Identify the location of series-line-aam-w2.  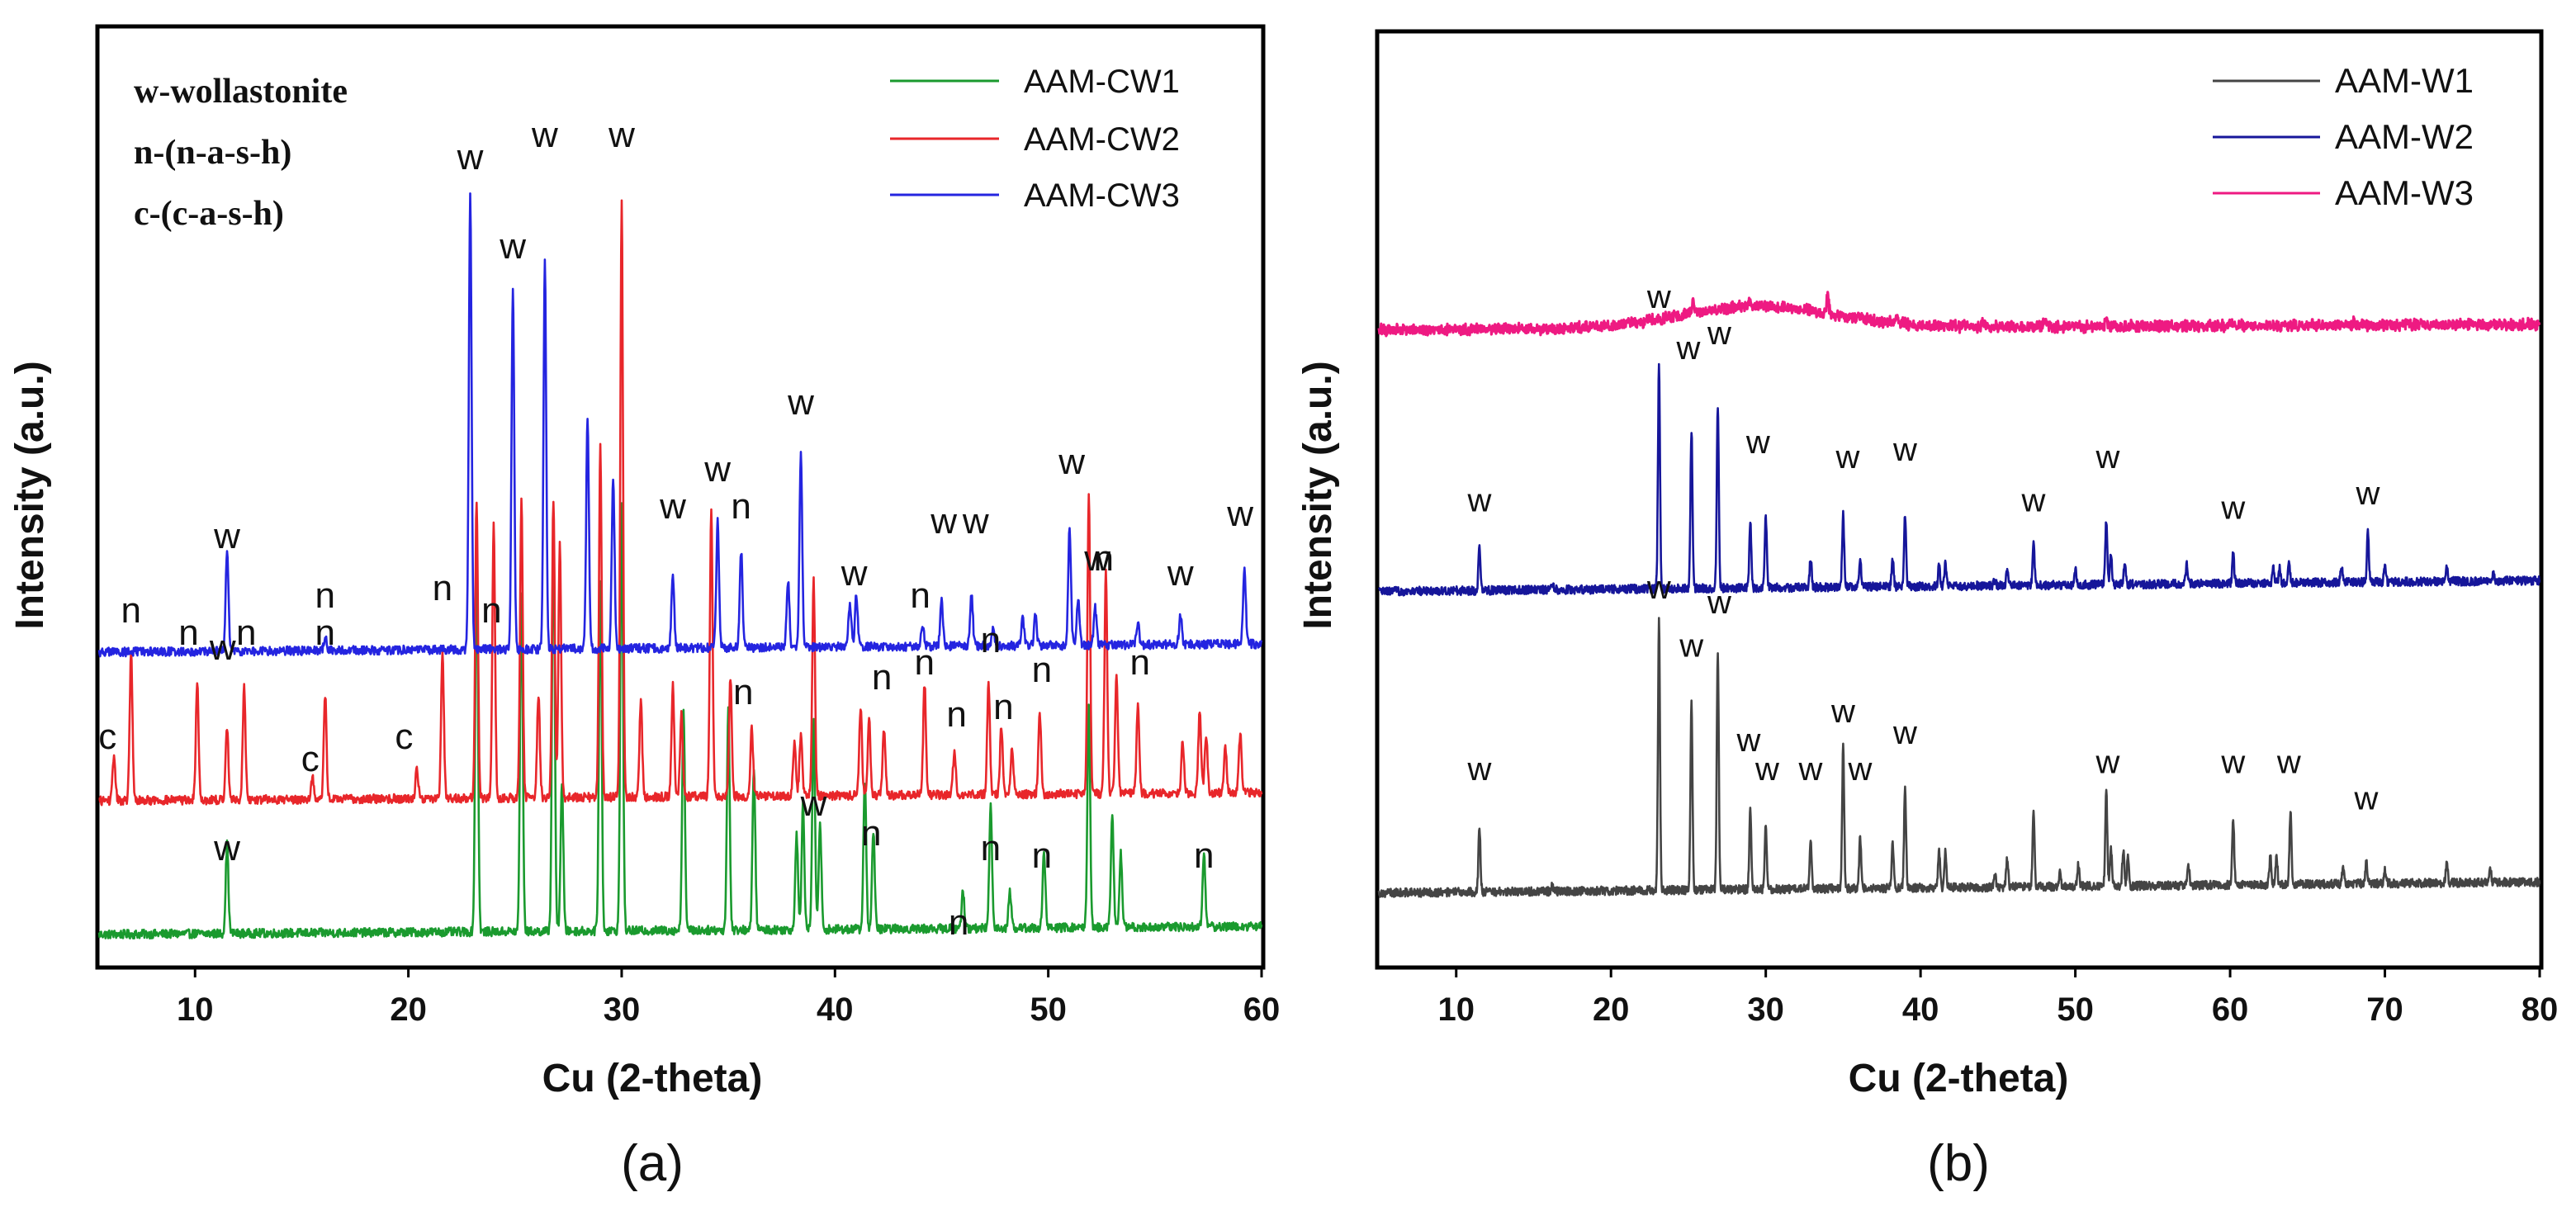
(1959, 480).